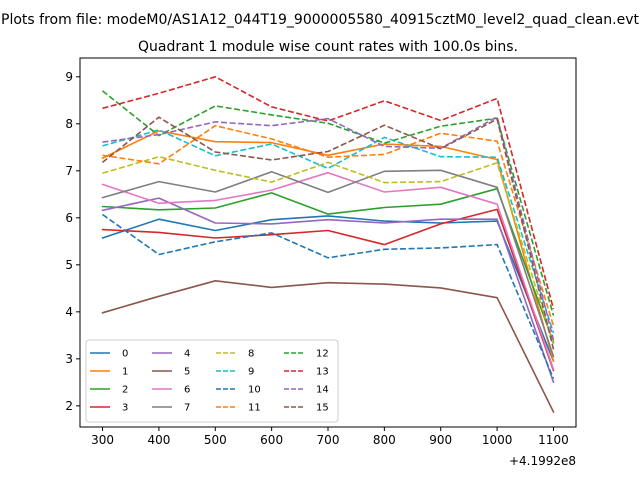 The image size is (640, 480). Describe the element at coordinates (125, 408) in the screenshot. I see `legend-label-3: 3` at that location.